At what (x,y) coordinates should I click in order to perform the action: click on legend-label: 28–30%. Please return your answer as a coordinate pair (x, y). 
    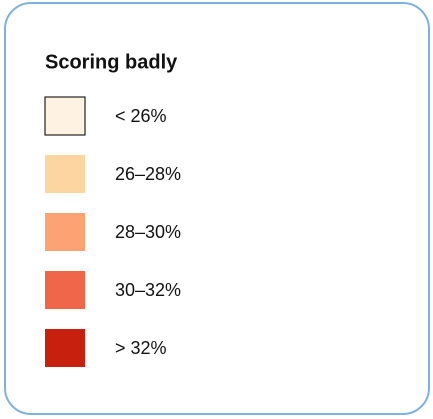
    Looking at the image, I should click on (148, 232).